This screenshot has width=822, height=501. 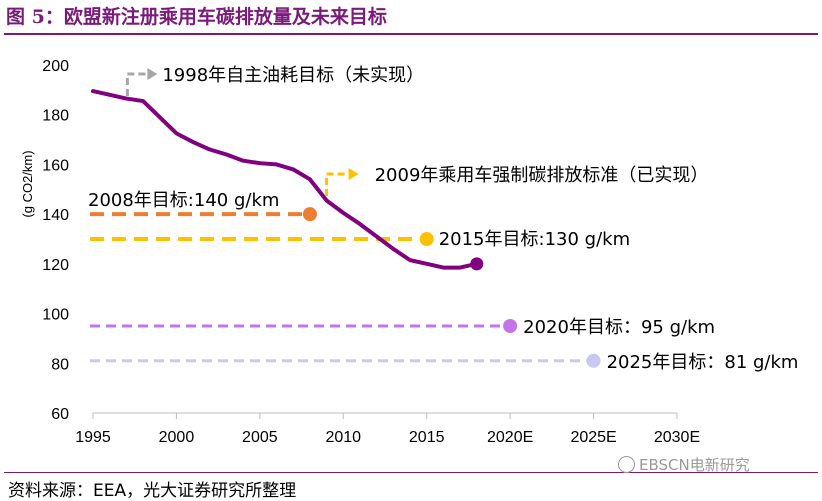 I want to click on annotation-label: 1998年自主油耗目标（未实现）, so click(x=293, y=75).